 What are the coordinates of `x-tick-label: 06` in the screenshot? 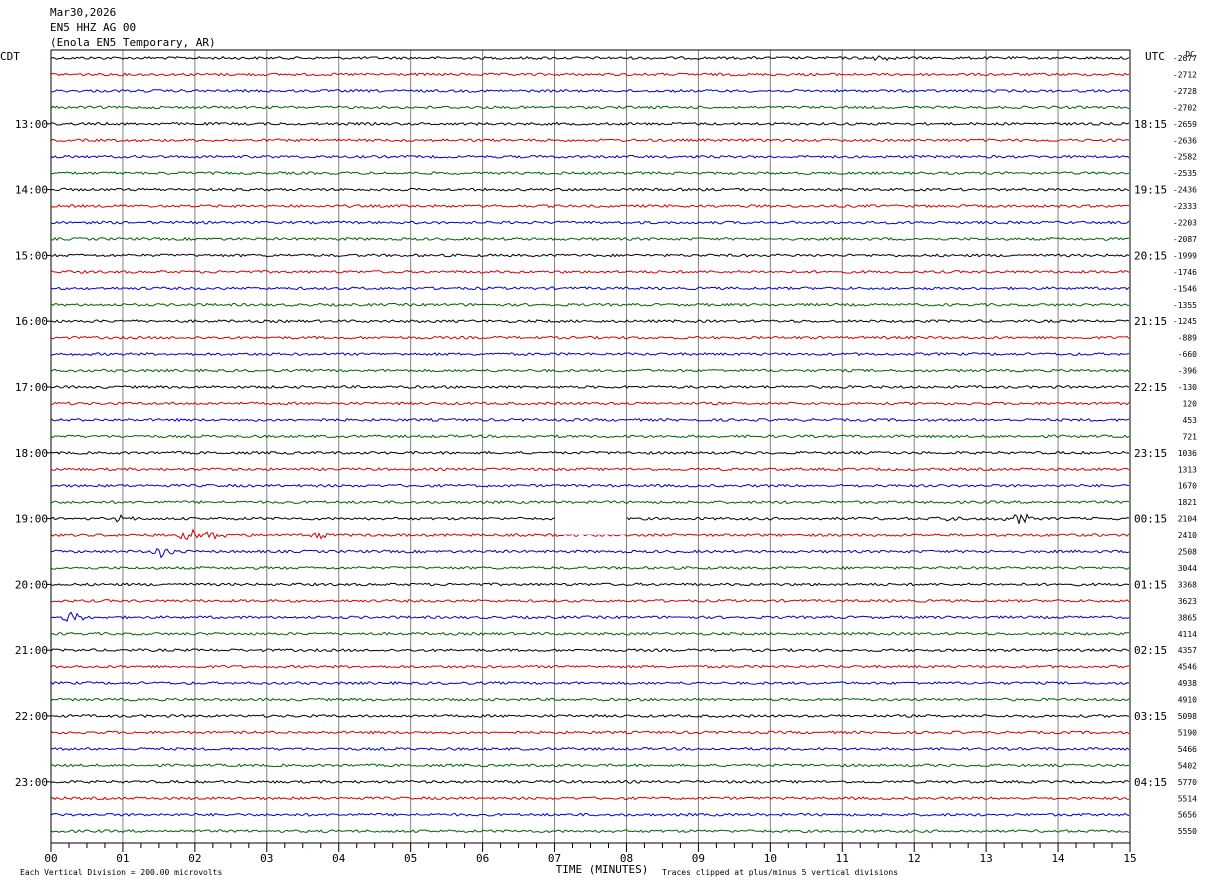 It's located at (482, 858).